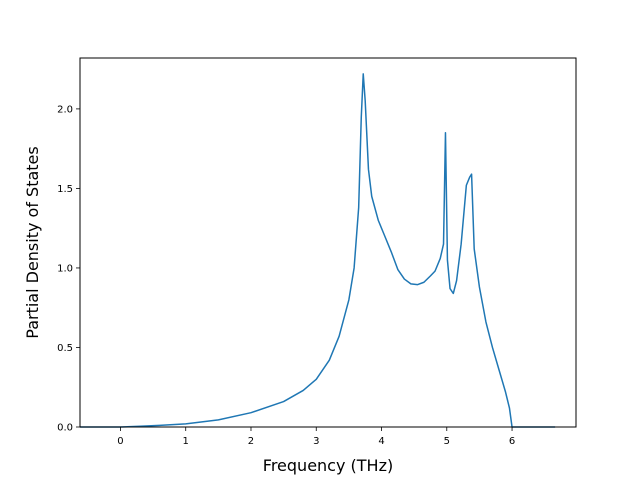  Describe the element at coordinates (512, 441) in the screenshot. I see `x-tick-label: 6` at that location.